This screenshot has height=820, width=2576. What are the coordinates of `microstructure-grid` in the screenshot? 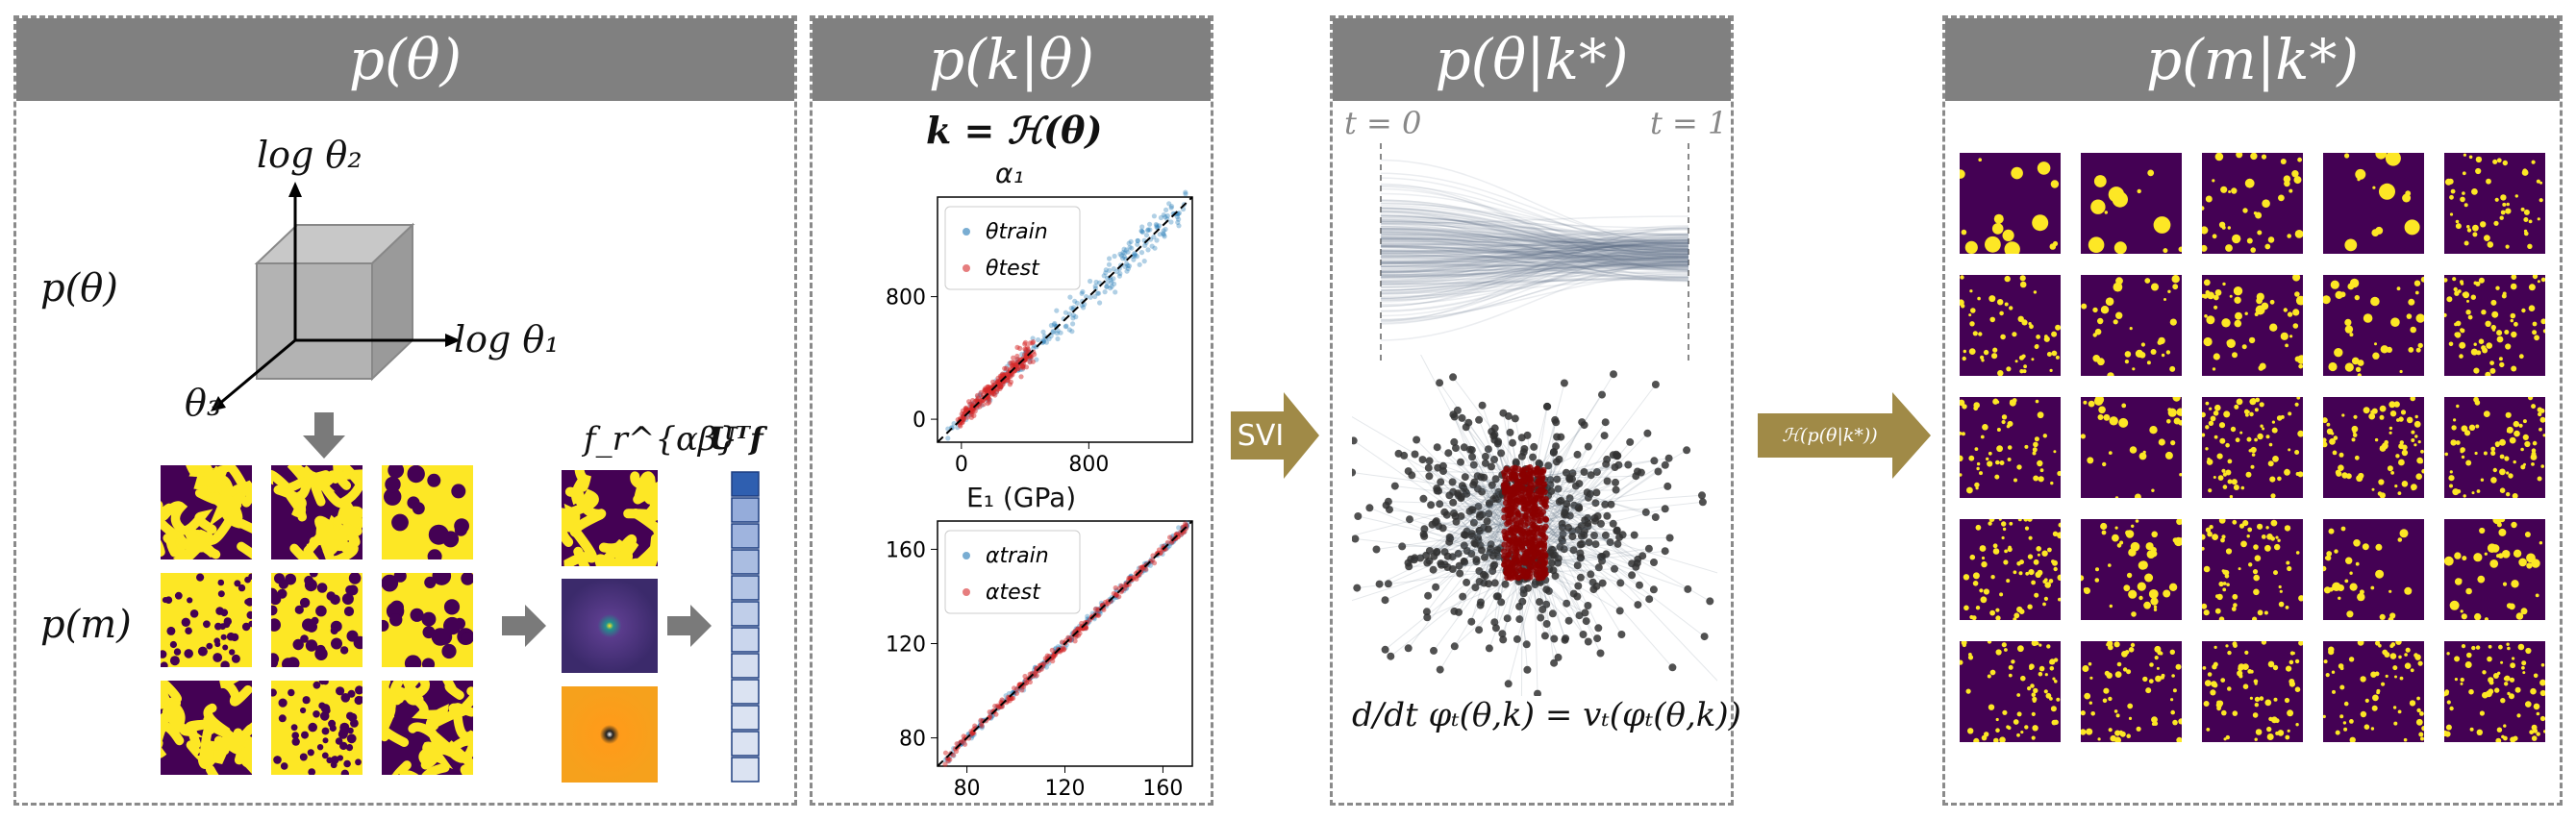 It's located at (319, 626).